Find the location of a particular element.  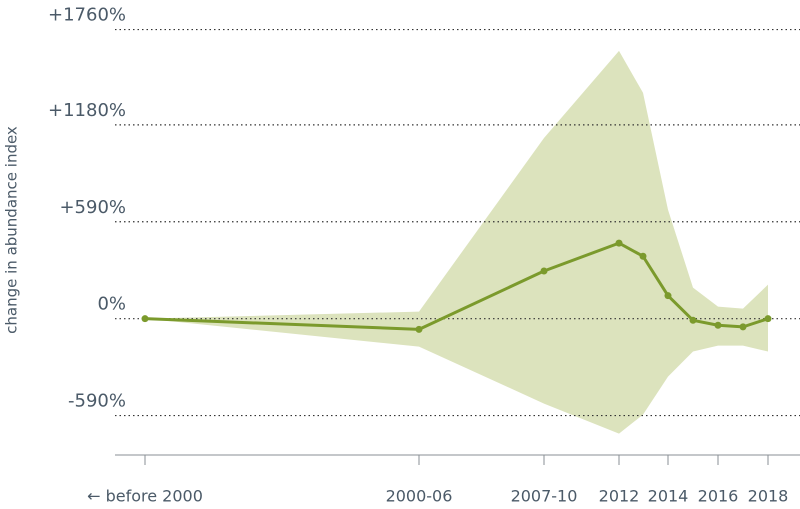

x-tick-label: 2016 is located at coordinates (718, 496).